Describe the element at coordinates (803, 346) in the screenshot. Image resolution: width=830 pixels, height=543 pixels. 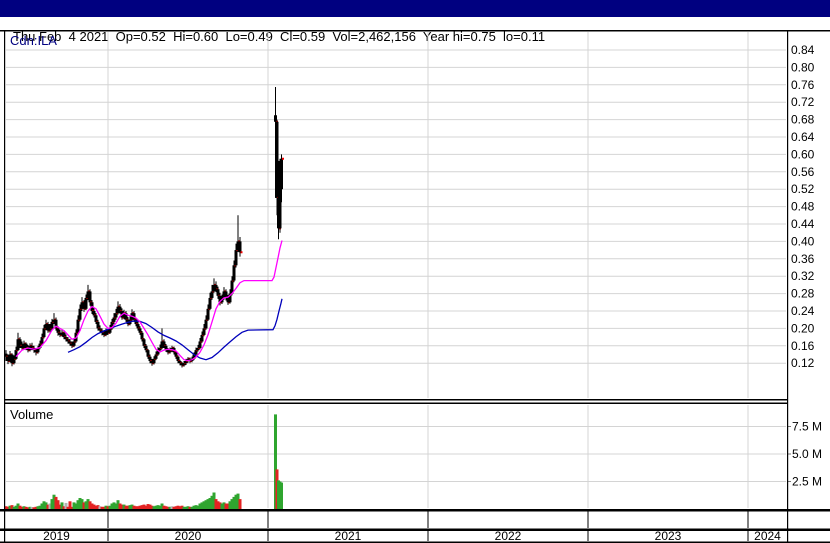
I see `price-tick-label: 0.16` at that location.